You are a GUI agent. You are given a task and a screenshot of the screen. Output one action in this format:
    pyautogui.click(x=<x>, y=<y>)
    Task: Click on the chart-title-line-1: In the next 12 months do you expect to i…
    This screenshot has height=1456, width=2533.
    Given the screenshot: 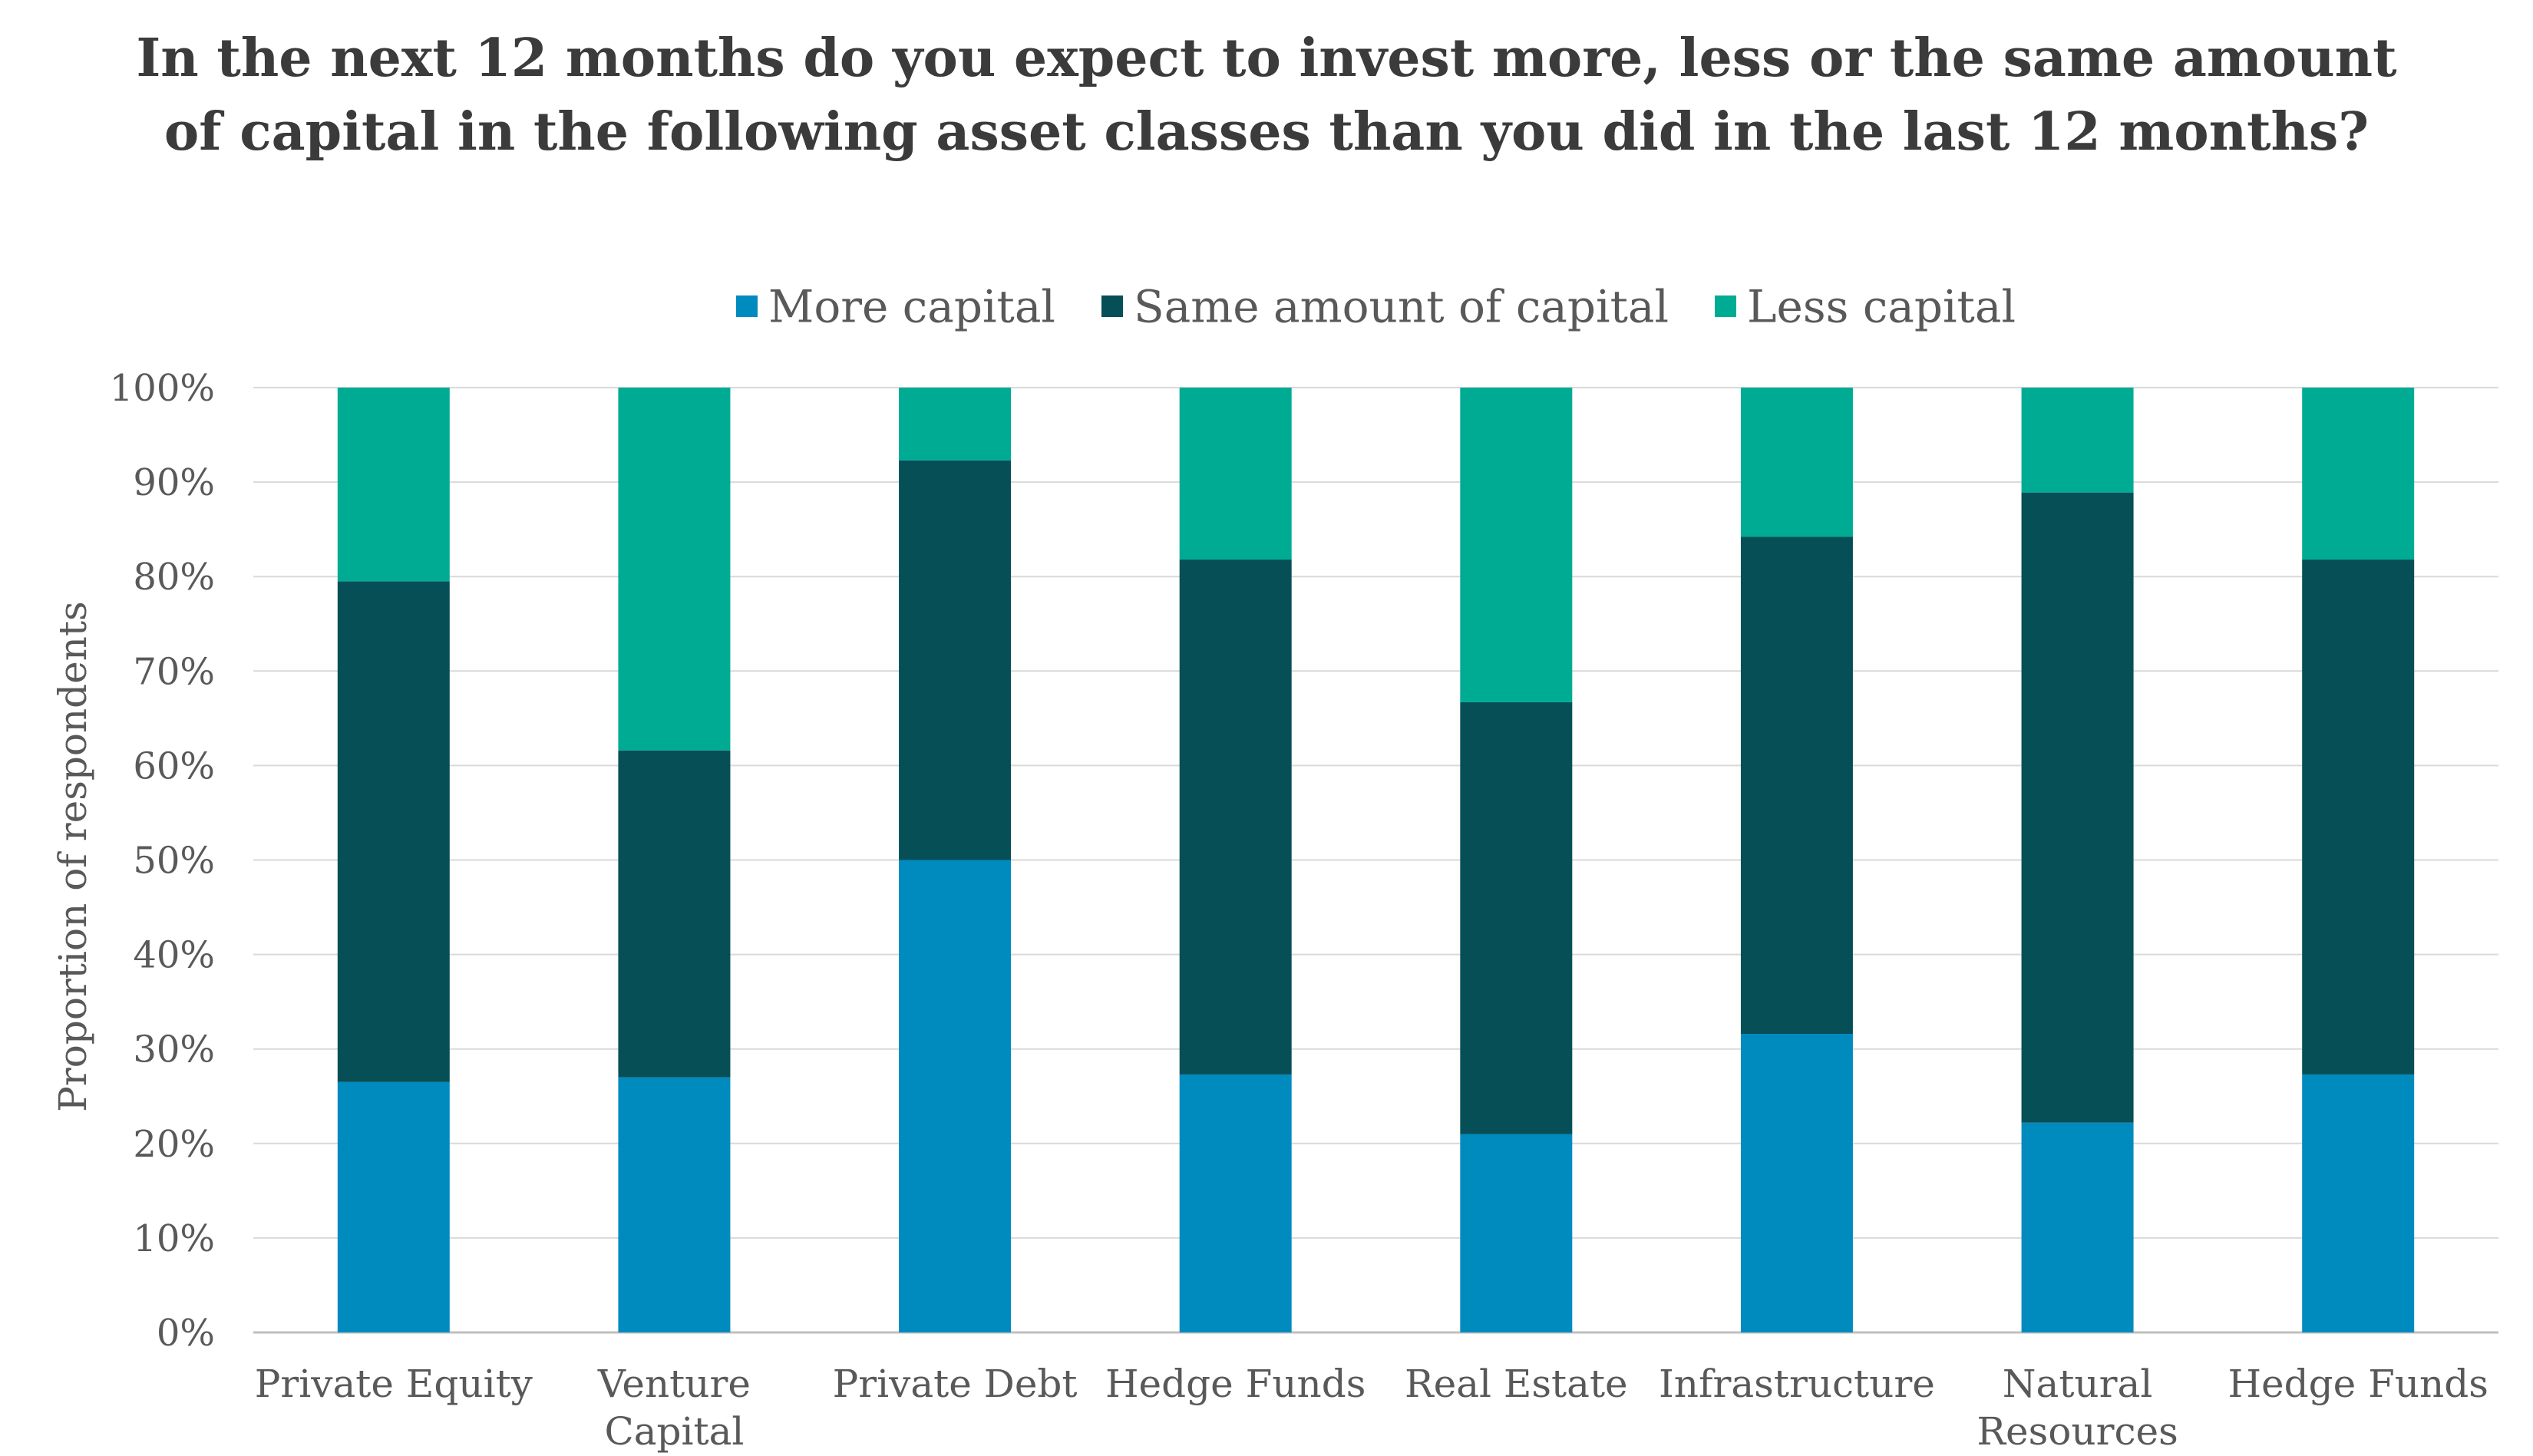 What is the action you would take?
    pyautogui.click(x=1266, y=58)
    